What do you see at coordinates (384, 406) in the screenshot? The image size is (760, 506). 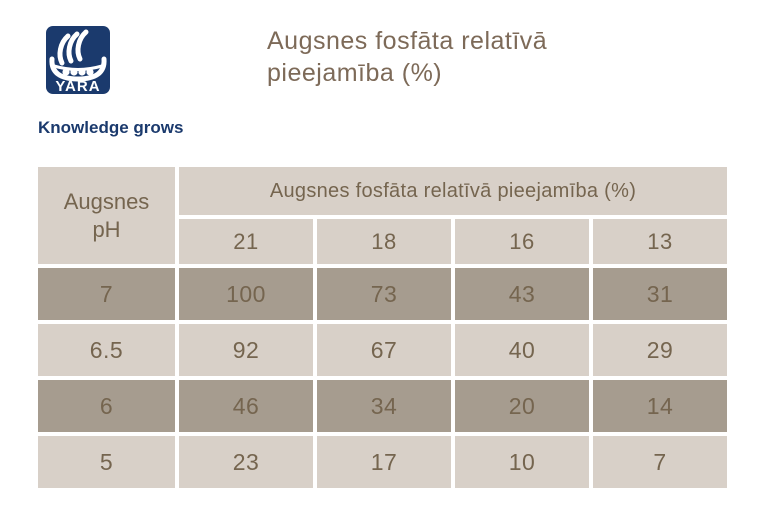 I see `value-cell: 34` at bounding box center [384, 406].